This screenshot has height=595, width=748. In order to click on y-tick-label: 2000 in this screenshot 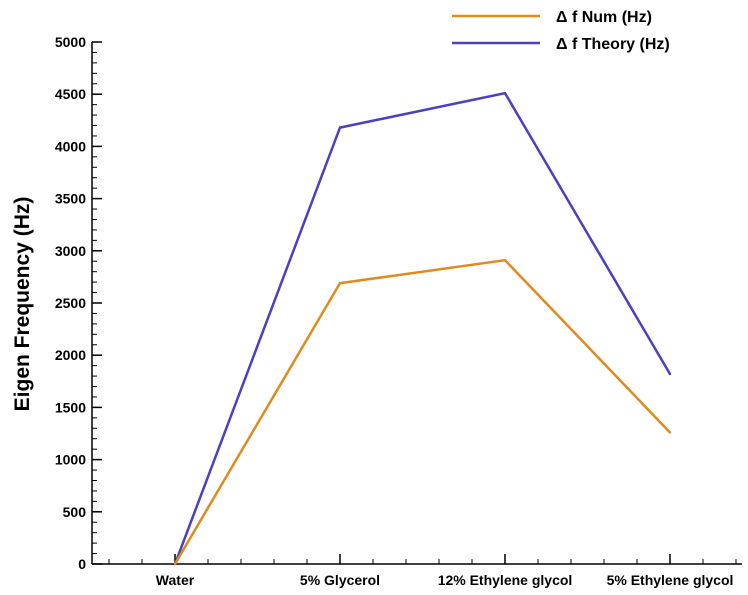, I will do `click(70, 355)`.